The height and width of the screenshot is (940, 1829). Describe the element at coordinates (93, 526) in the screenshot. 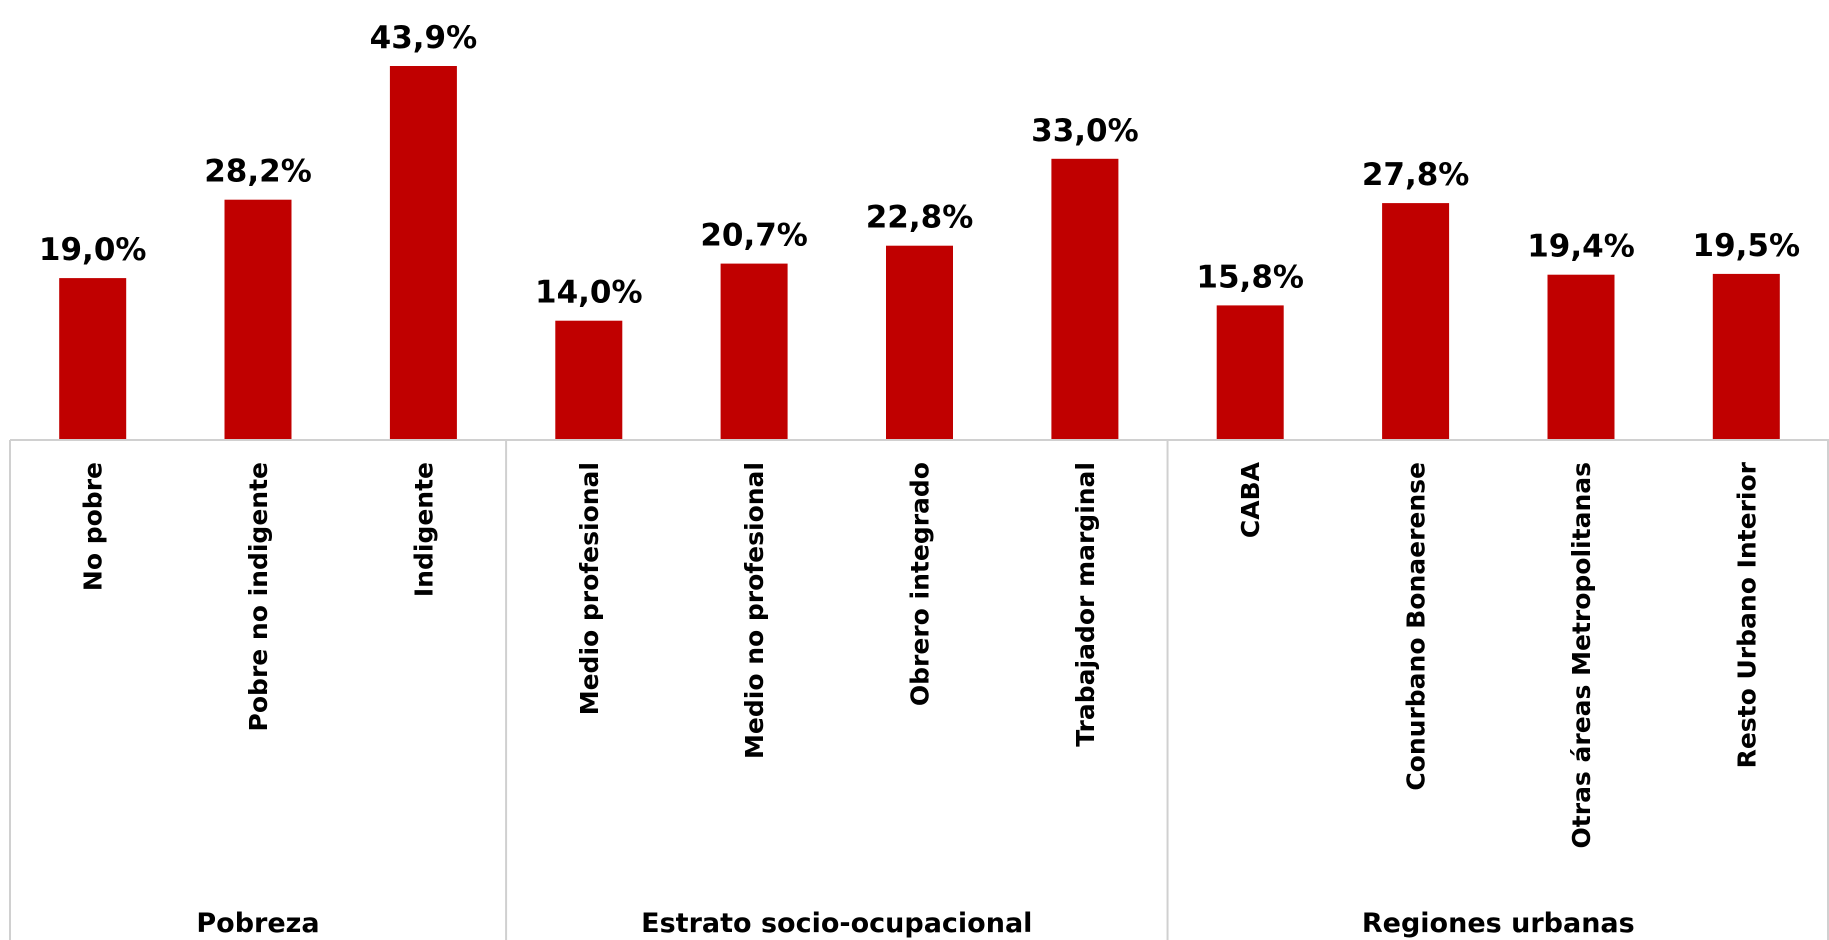

I see `category-label: No pobre` at that location.